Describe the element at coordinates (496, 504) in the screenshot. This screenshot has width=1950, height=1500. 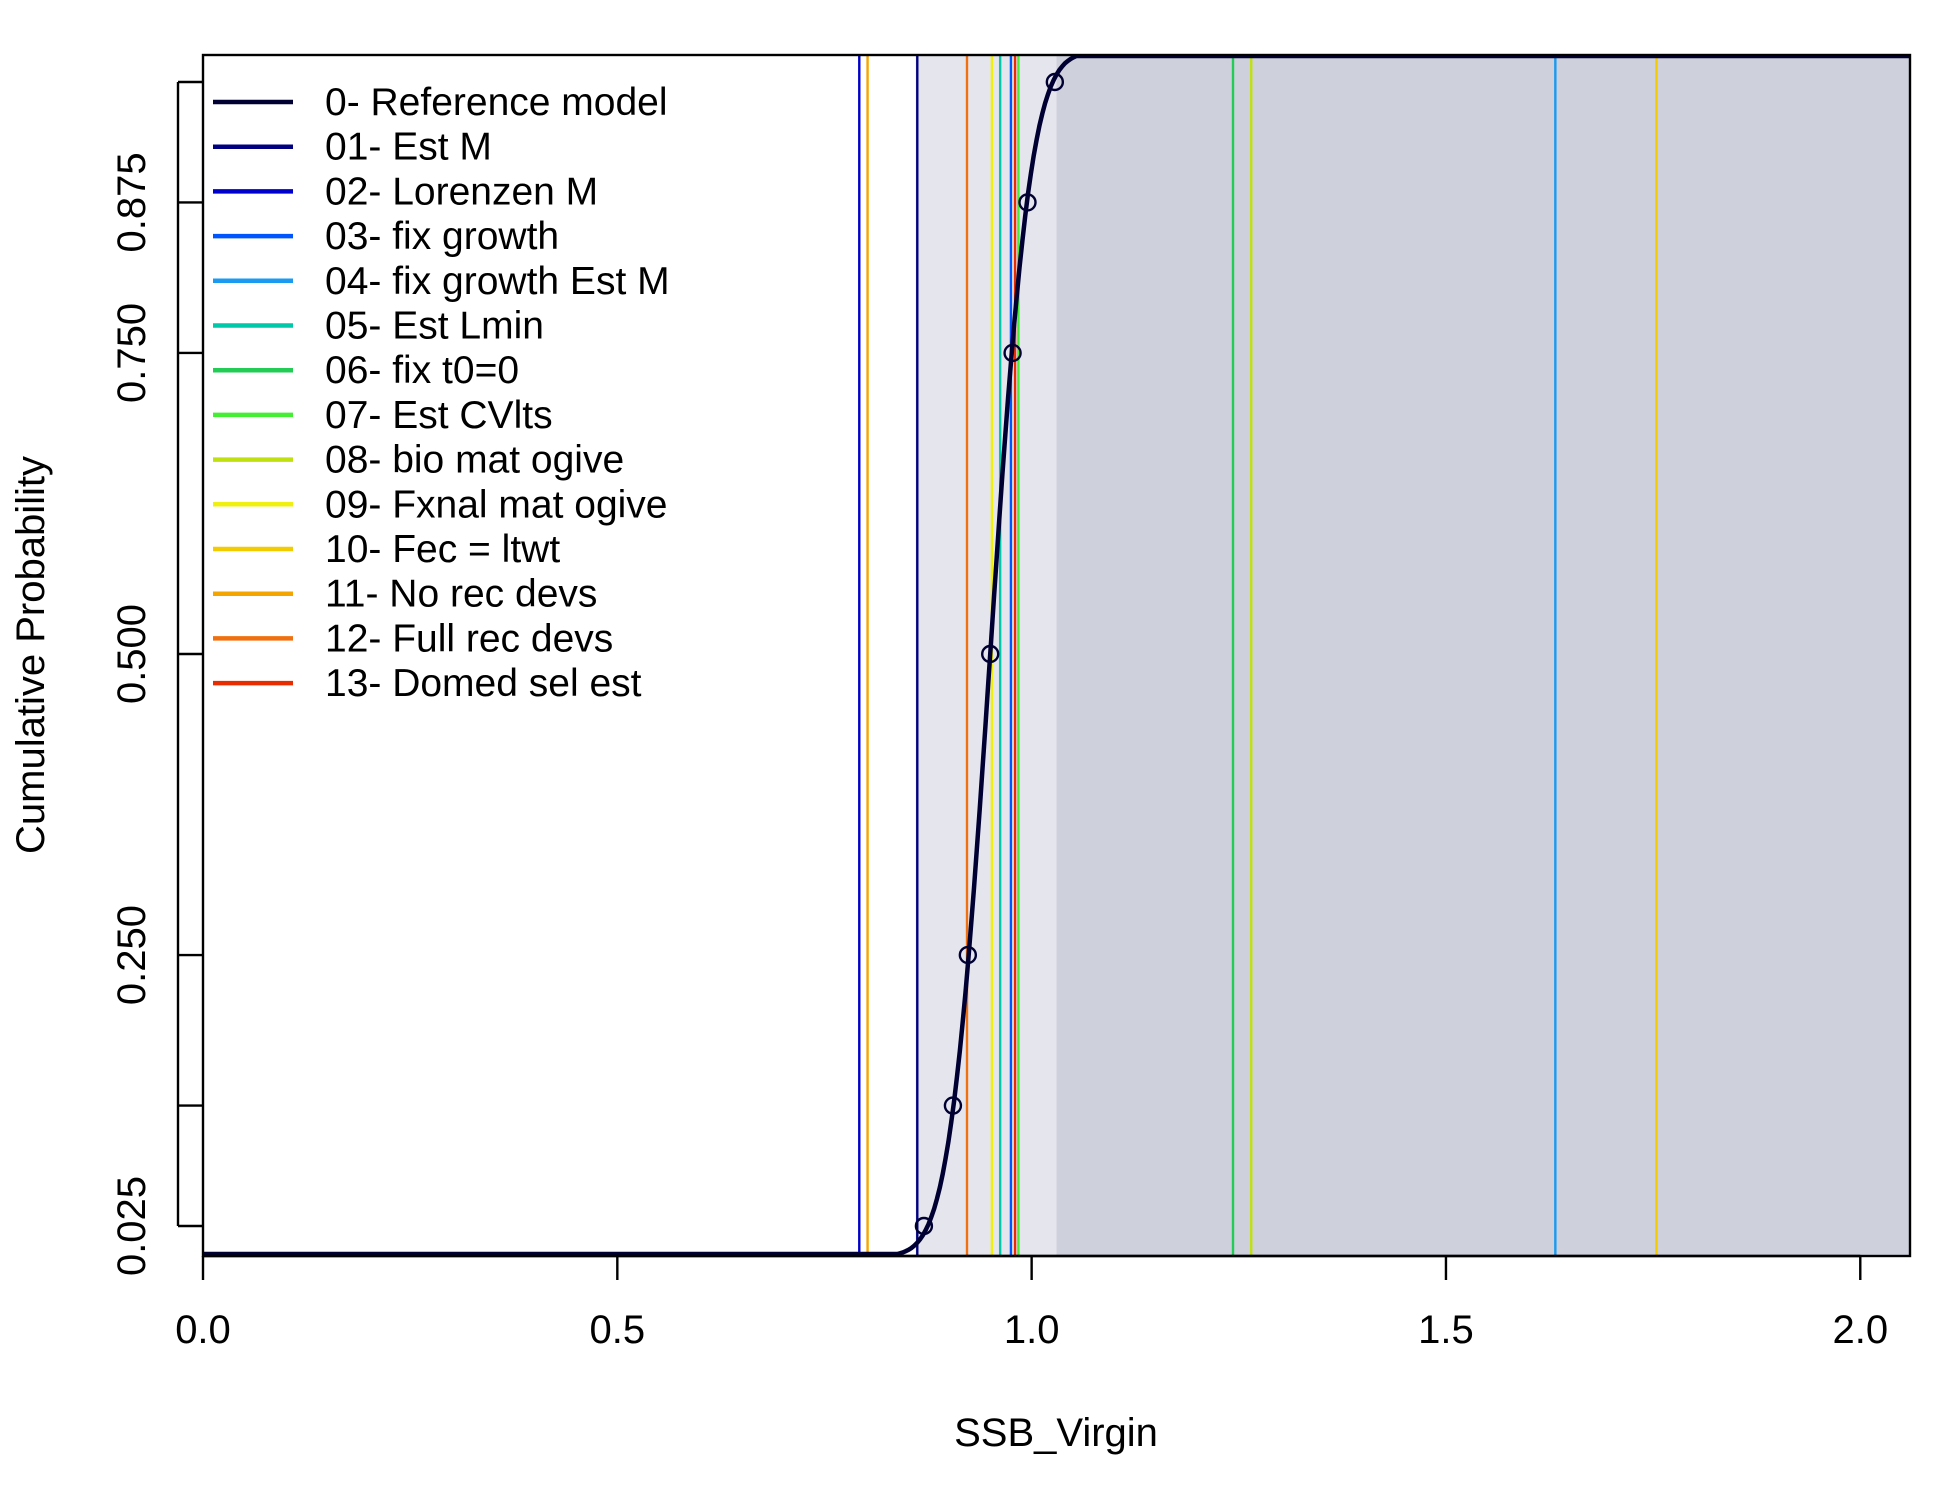
I see `legend-label-9: 09- Fxnal mat ogive` at that location.